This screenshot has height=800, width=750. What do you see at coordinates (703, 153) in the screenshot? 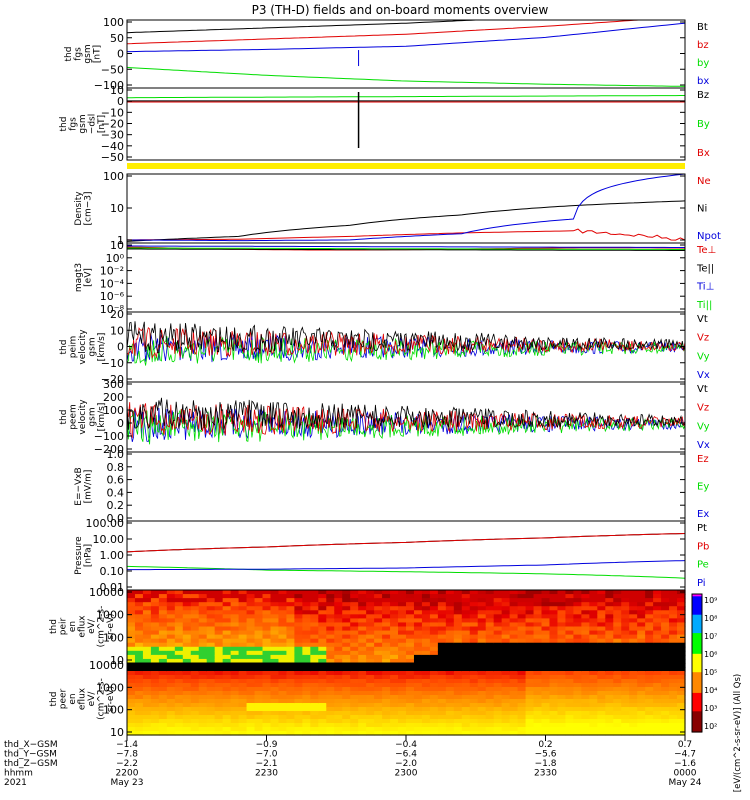
I see `legend-fgs_gsm_dsl-2: Bx` at bounding box center [703, 153].